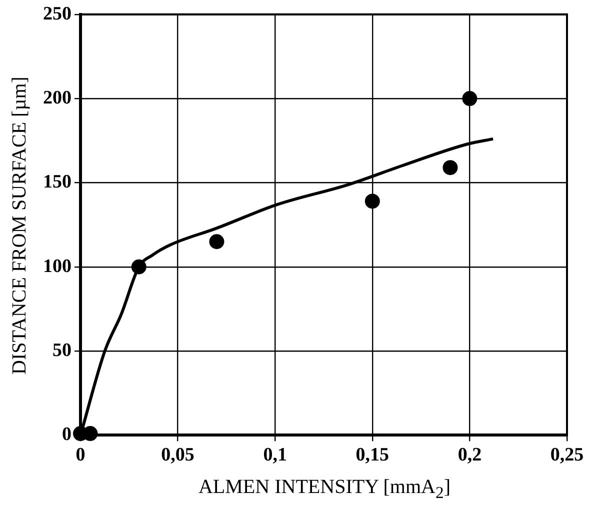  What do you see at coordinates (62, 350) in the screenshot?
I see `y-tick-label: 50` at bounding box center [62, 350].